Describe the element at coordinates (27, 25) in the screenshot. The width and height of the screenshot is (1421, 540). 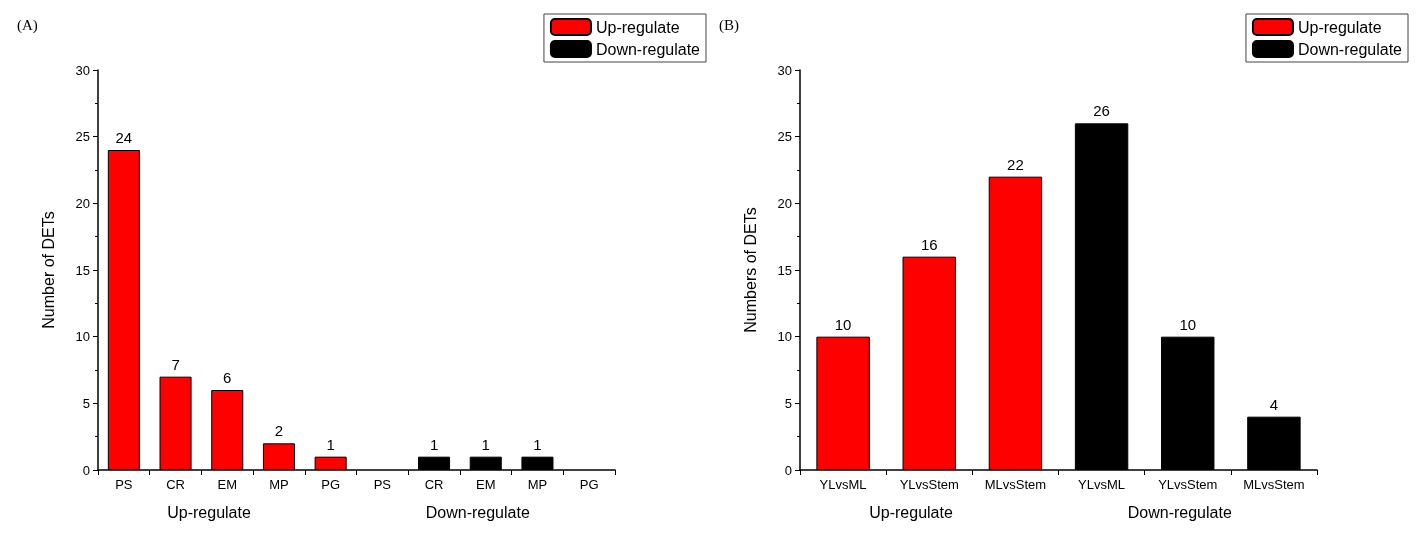
I see `chart-title: (A)` at that location.